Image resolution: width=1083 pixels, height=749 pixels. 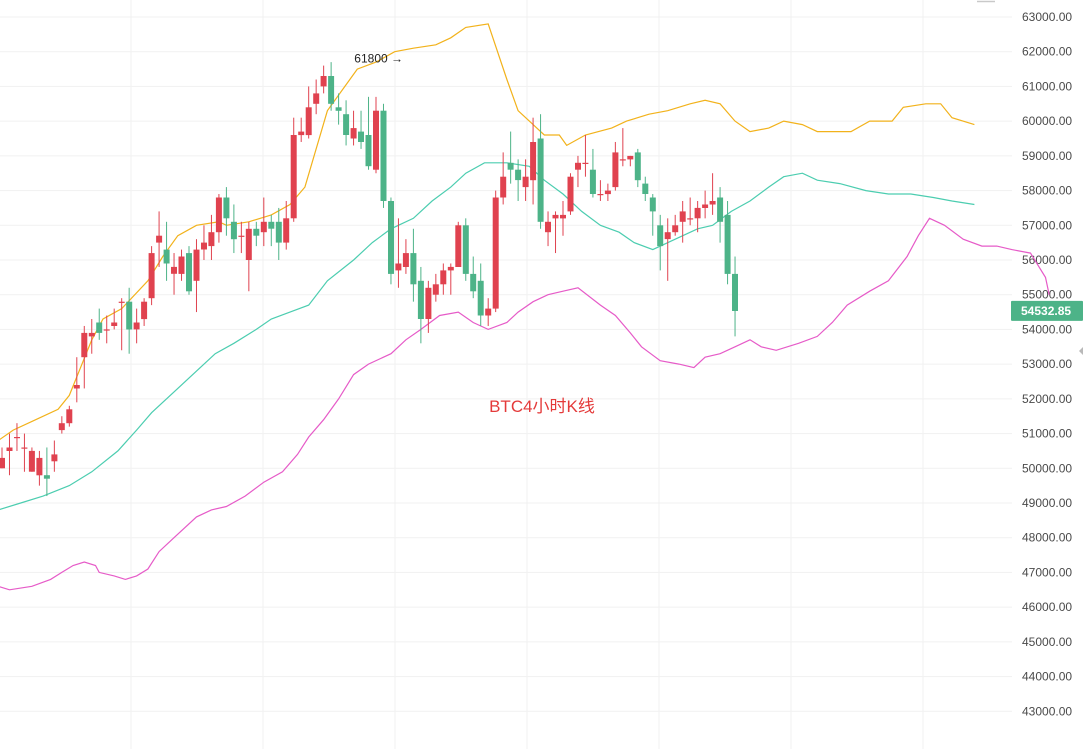 What do you see at coordinates (1047, 156) in the screenshot?
I see `y-tick-label: 59000.00` at bounding box center [1047, 156].